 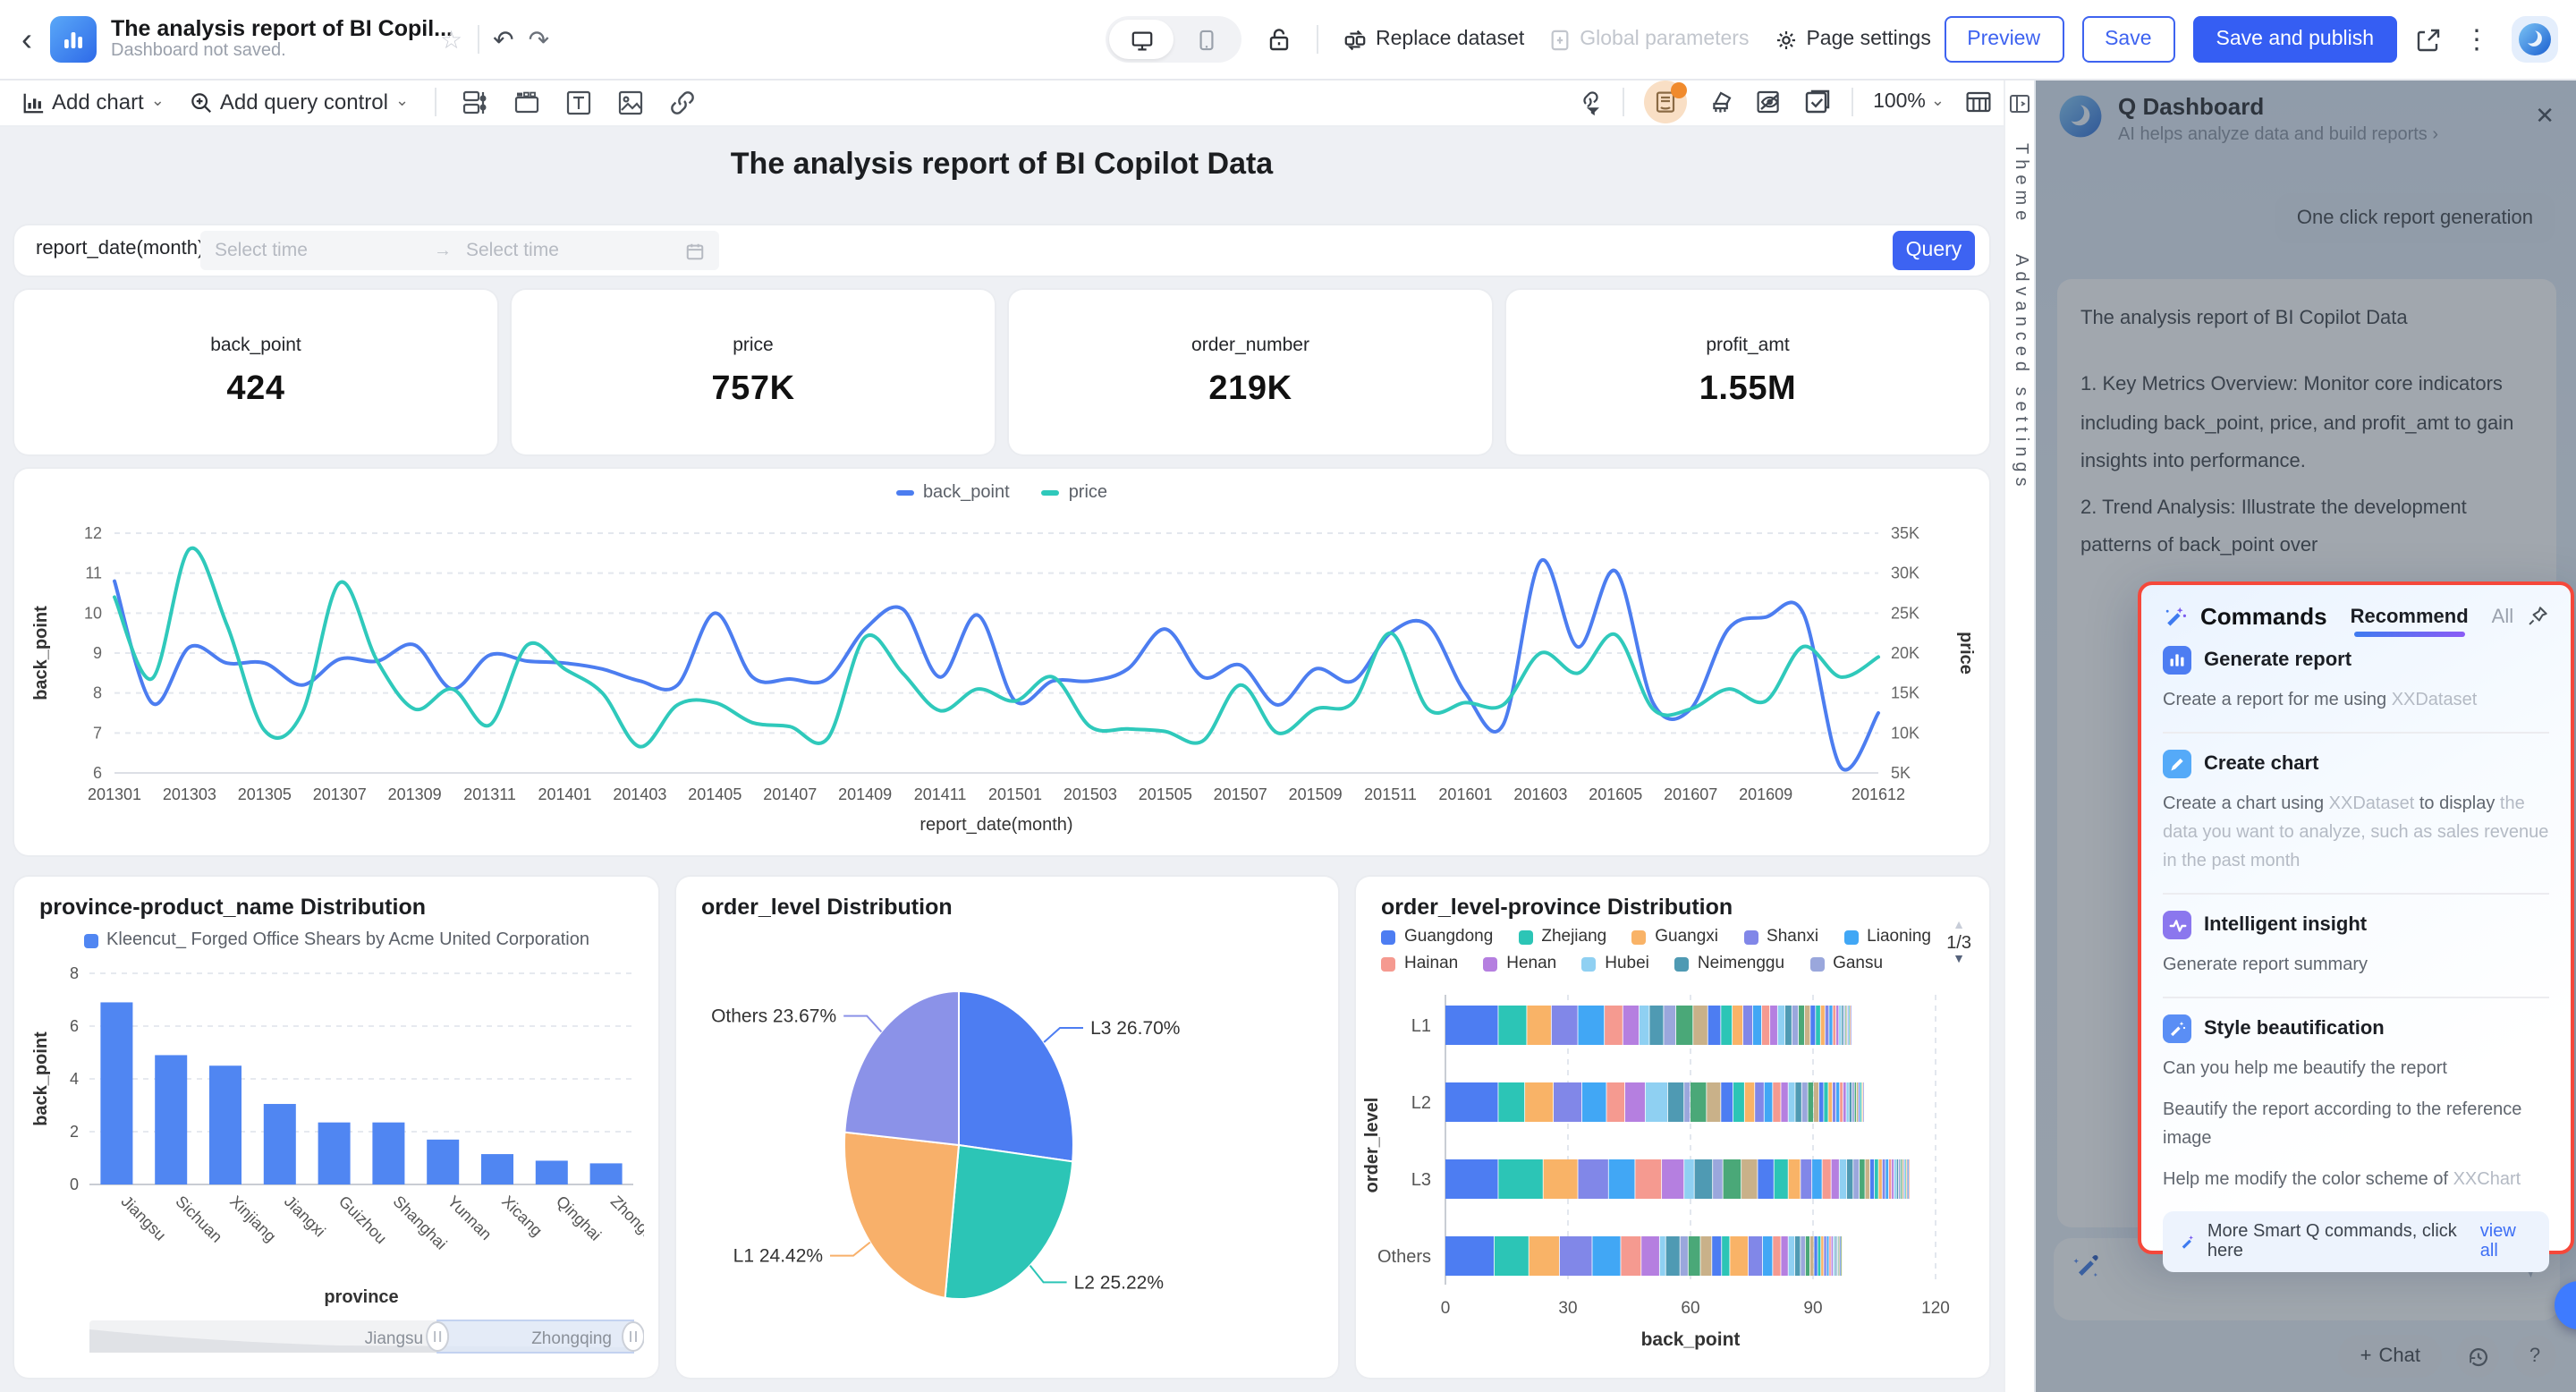 What do you see at coordinates (1934, 250) in the screenshot?
I see `query-button: Query` at bounding box center [1934, 250].